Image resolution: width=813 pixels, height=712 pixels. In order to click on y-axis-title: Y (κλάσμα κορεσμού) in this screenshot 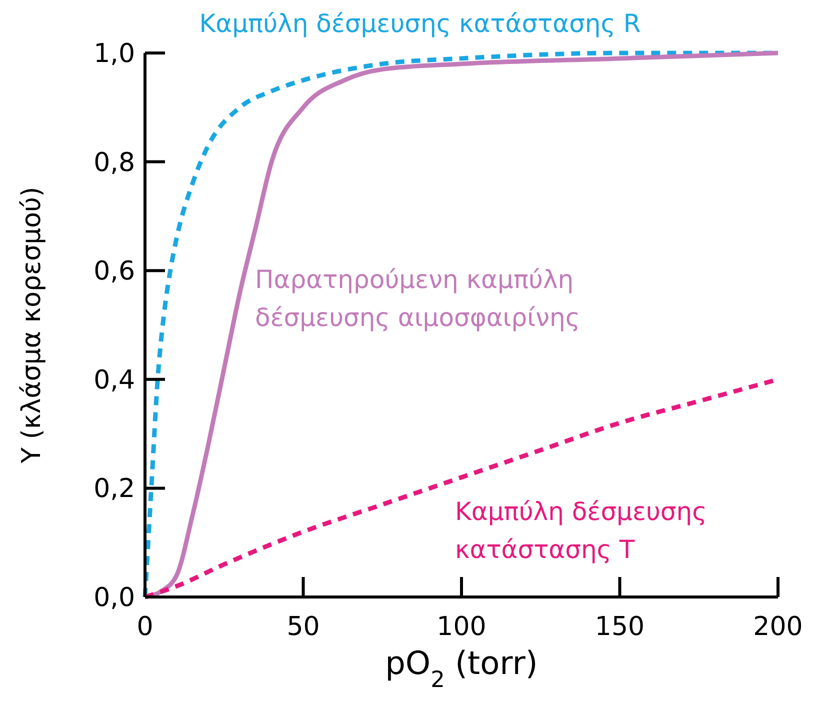, I will do `click(32, 325)`.